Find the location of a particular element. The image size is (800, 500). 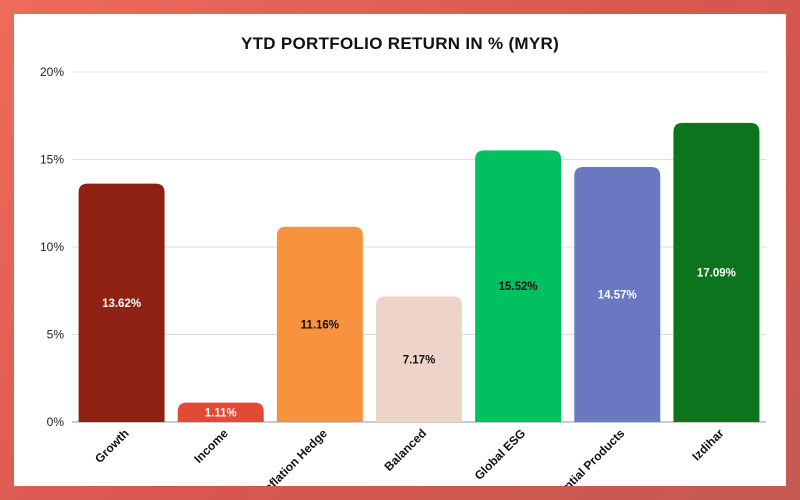

data-label: 13.62% is located at coordinates (121, 304).